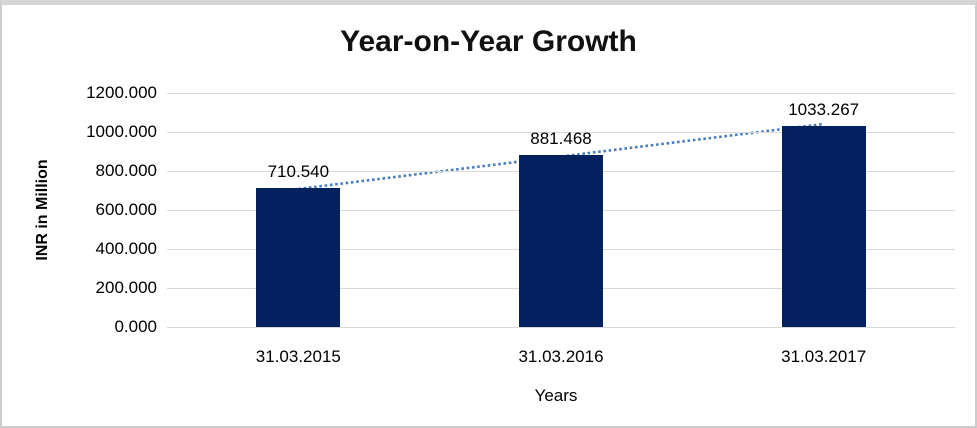 This screenshot has width=977, height=428. Describe the element at coordinates (298, 172) in the screenshot. I see `bar-value-label: 710.540` at that location.